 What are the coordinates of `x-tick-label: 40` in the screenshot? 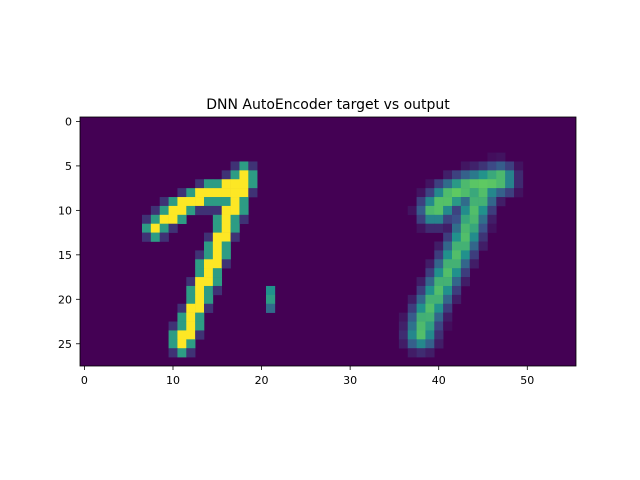 It's located at (439, 380).